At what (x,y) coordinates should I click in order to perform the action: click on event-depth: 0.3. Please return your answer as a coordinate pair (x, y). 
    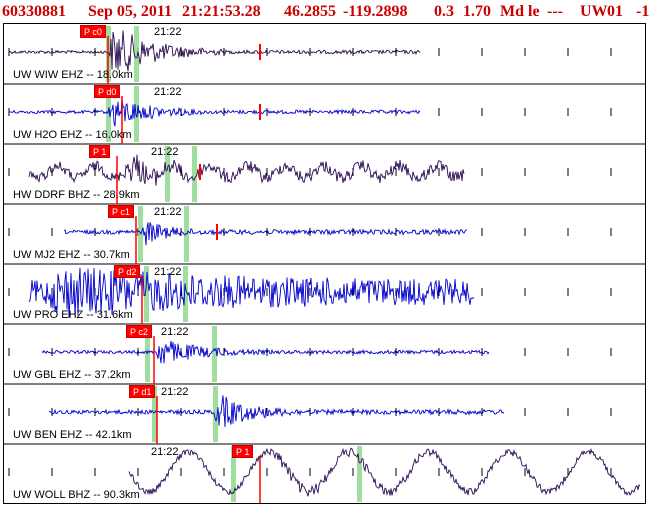
    Looking at the image, I should click on (444, 11).